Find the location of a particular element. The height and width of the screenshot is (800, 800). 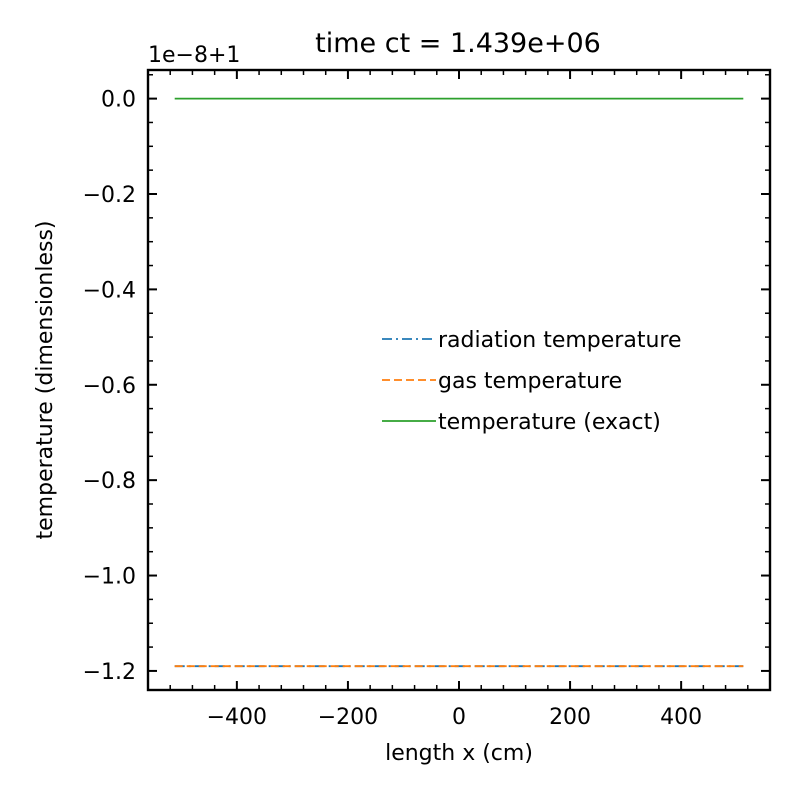

x-tick-label: 400 is located at coordinates (681, 717).